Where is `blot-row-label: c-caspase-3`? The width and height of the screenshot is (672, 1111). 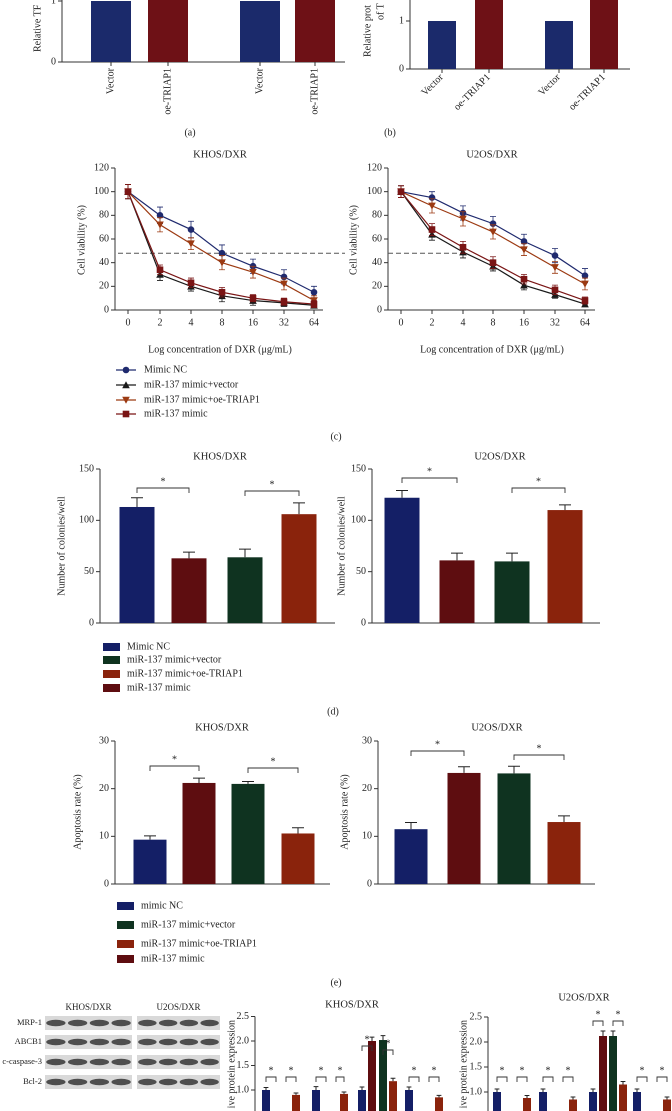 blot-row-label: c-caspase-3 is located at coordinates (22, 1061).